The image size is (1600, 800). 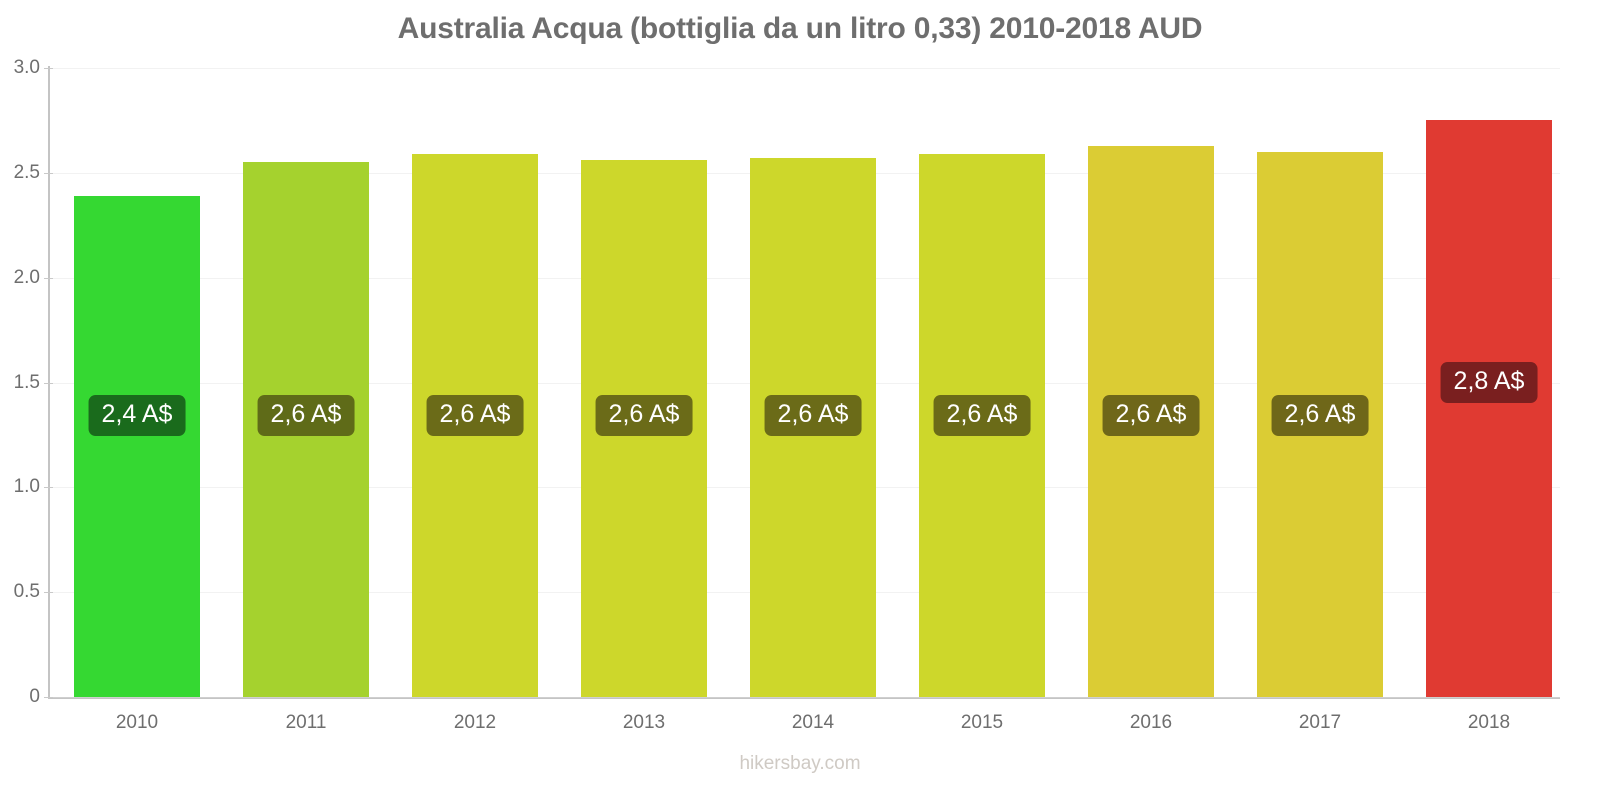 I want to click on bar-2013: 2,6 A$, so click(x=644, y=428).